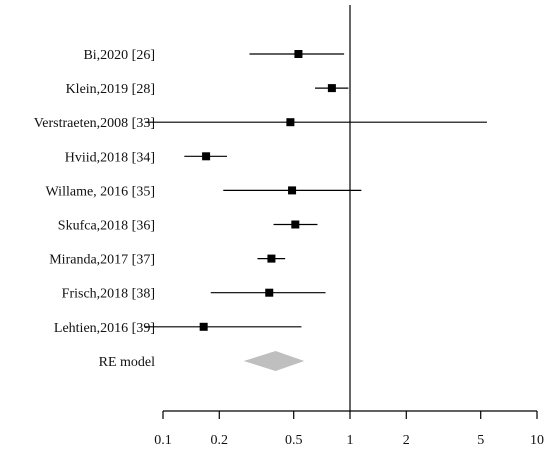 Image resolution: width=550 pixels, height=451 pixels. I want to click on study-label: Skufca,2018 [36], so click(106, 226).